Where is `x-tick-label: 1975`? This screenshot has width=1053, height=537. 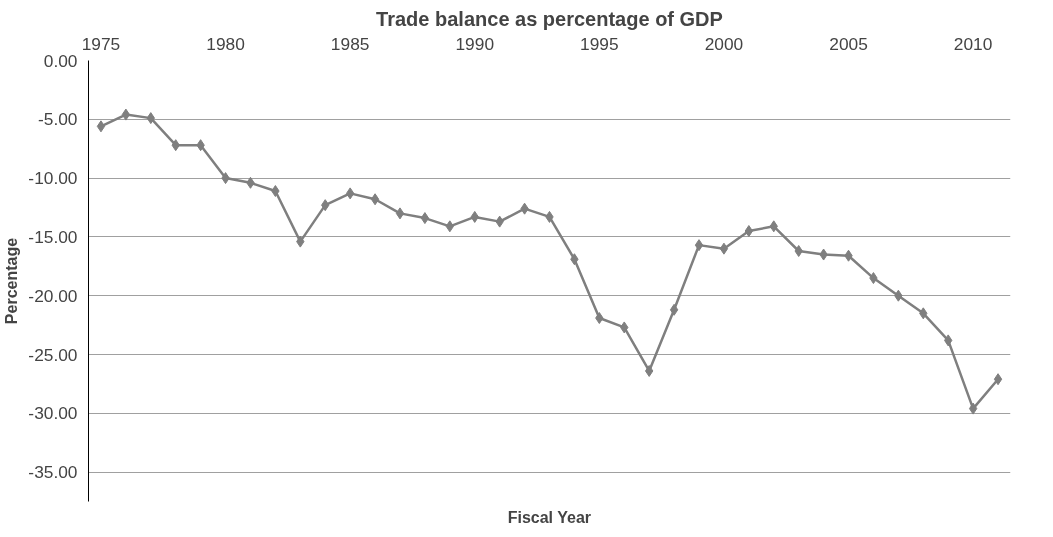
x-tick-label: 1975 is located at coordinates (101, 43).